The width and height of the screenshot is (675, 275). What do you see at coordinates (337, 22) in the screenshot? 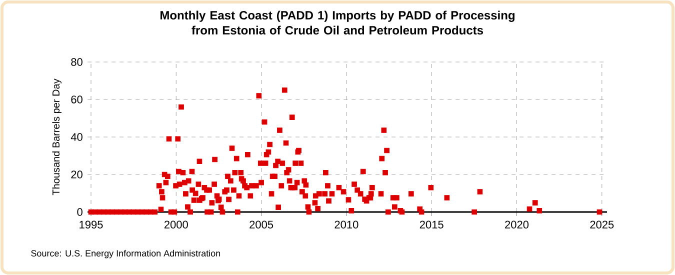
I see `chart-title: Monthly East Coast (PADD 1) Imports by PADD of Processing from Estonia of Crude Oil and Petroleum Products` at bounding box center [337, 22].